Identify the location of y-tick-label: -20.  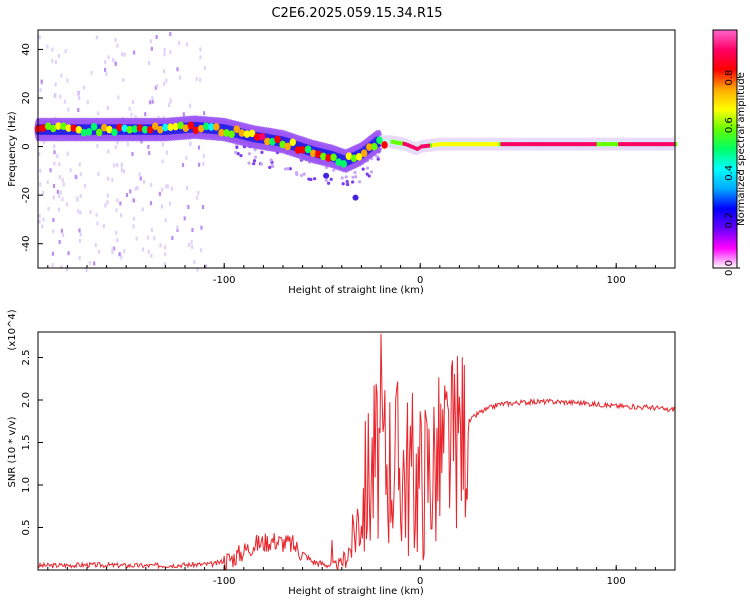
(26, 195).